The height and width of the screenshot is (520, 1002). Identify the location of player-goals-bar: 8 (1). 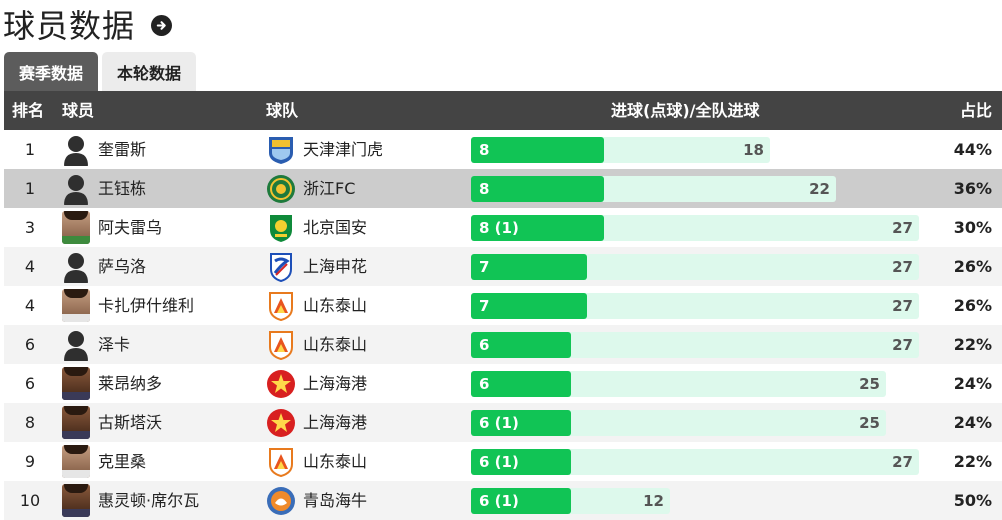
(537, 228).